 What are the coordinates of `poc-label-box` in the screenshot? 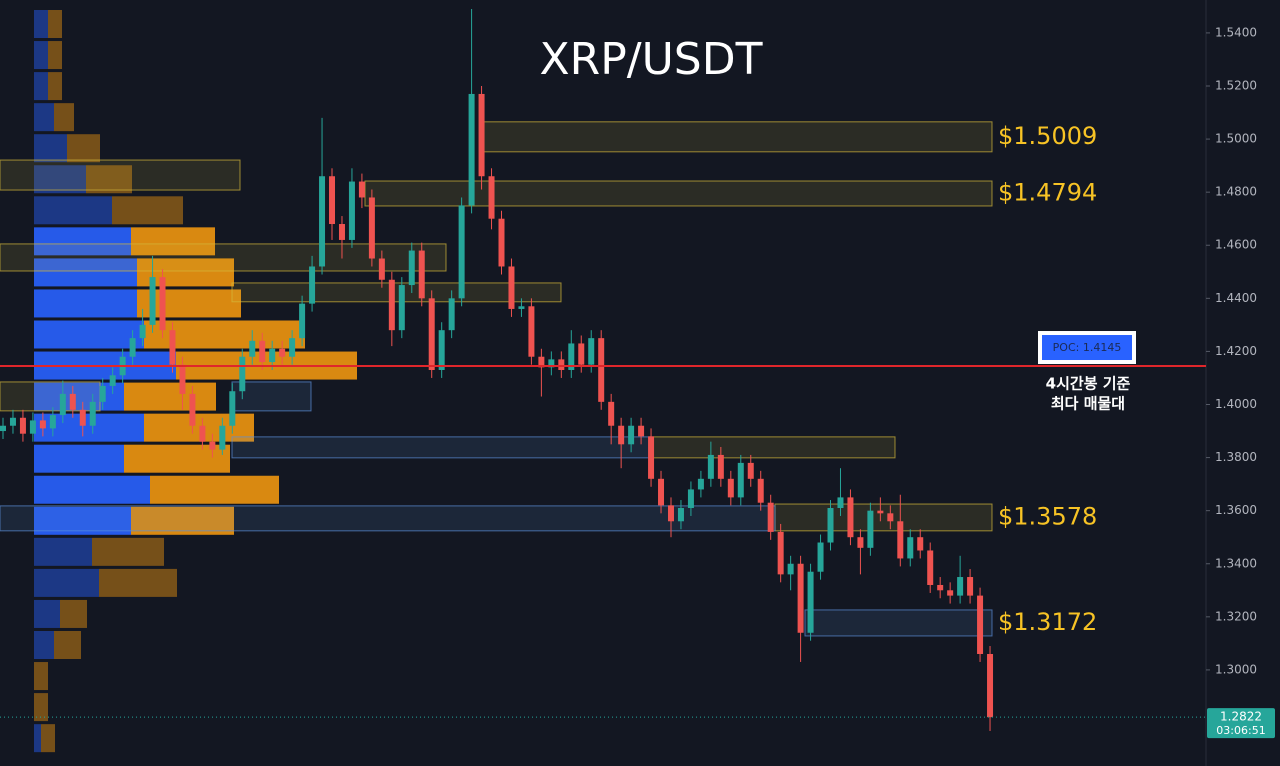 It's located at (1087, 348).